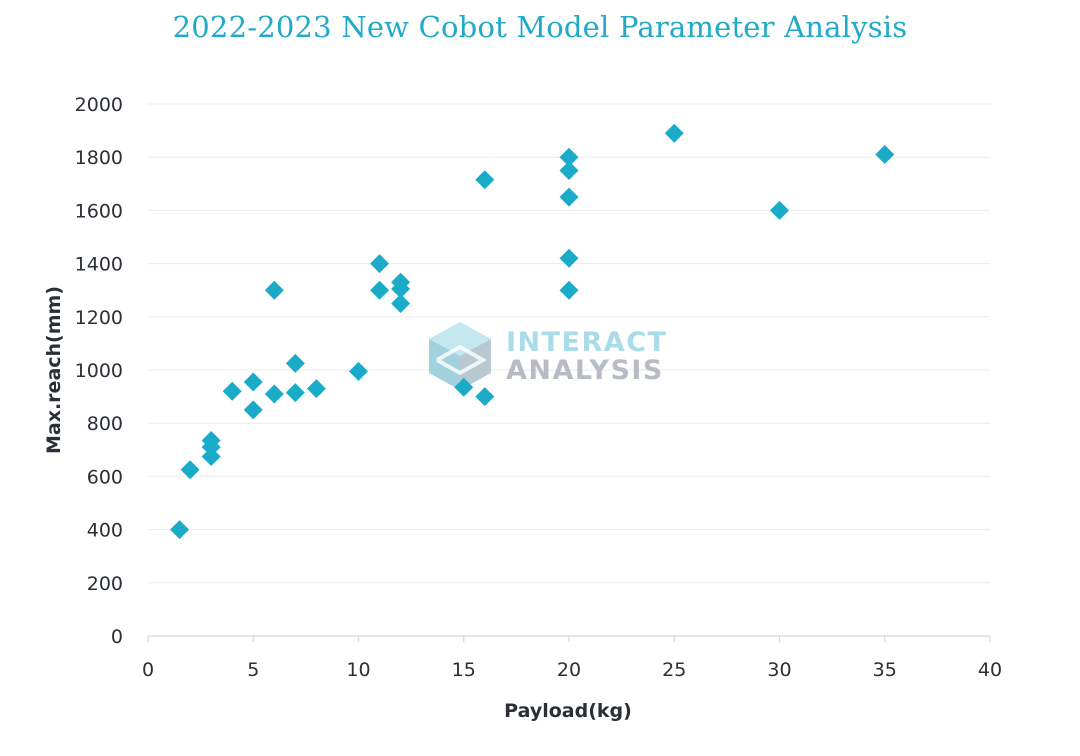 The height and width of the screenshot is (756, 1080). I want to click on y-tick-label: 400, so click(105, 531).